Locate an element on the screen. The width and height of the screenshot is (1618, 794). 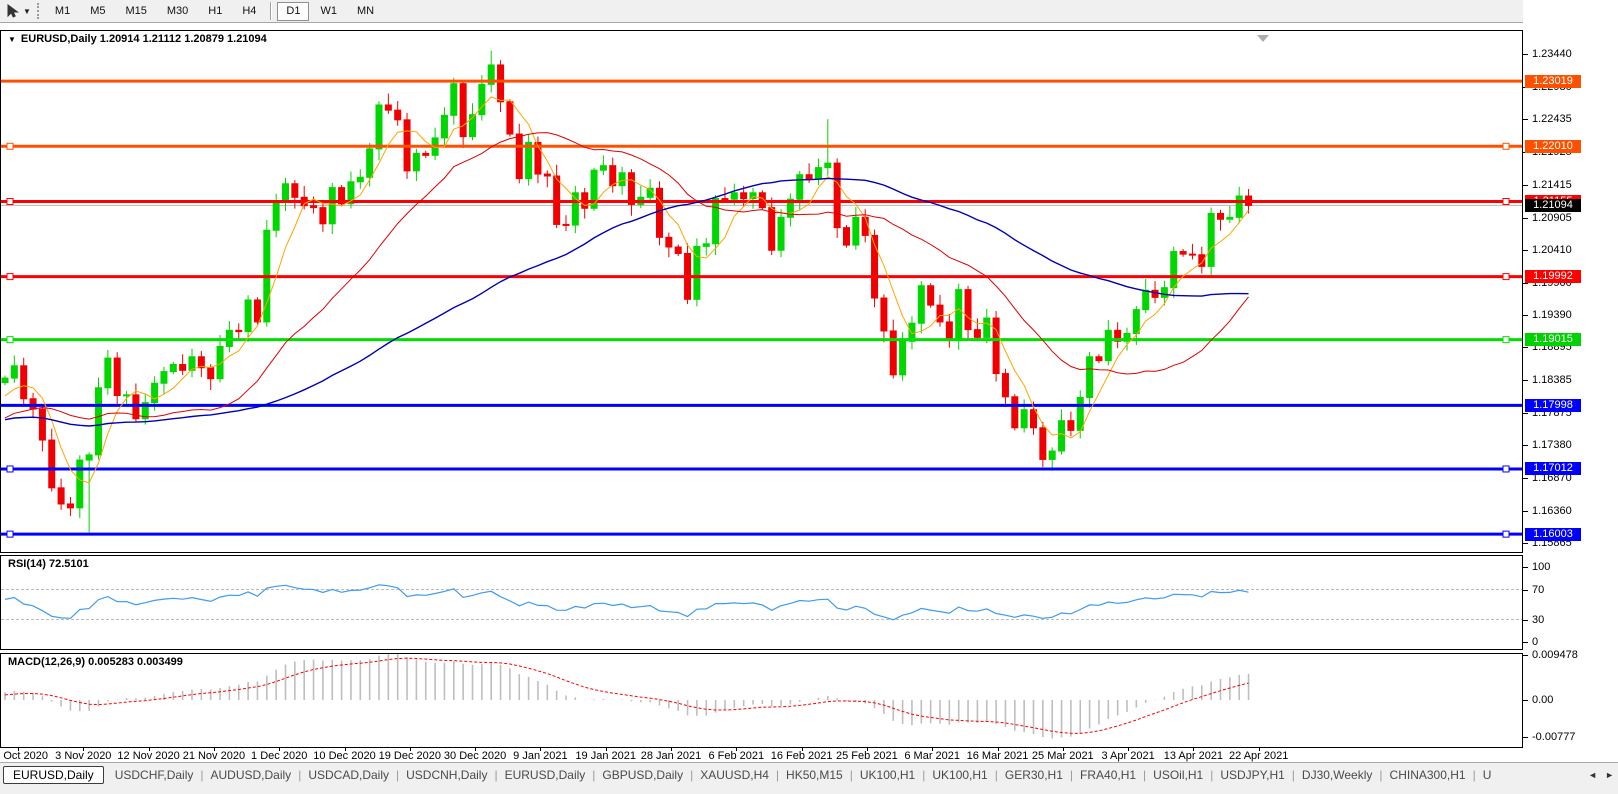
rsi-line is located at coordinates (626, 602).